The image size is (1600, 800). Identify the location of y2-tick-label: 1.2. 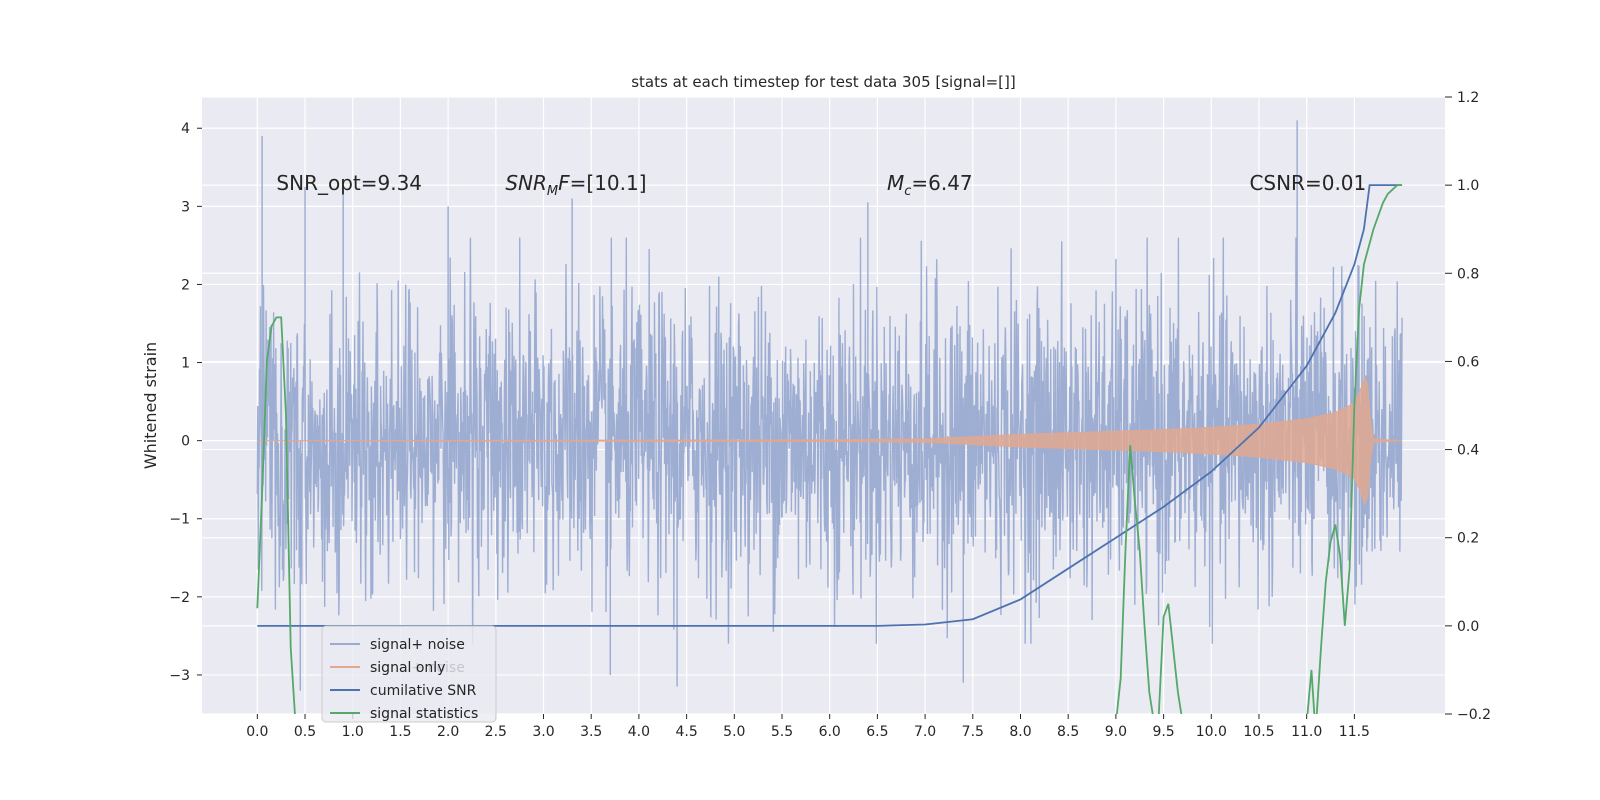
(1468, 98).